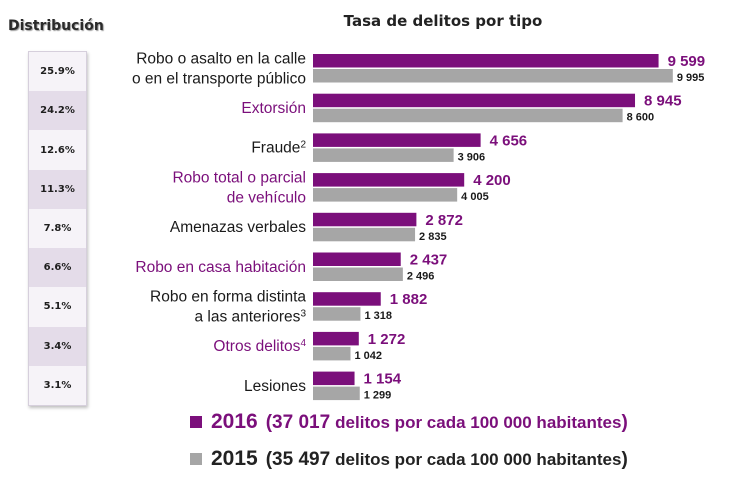  Describe the element at coordinates (57, 72) in the screenshot. I see `distribution-value-0: 25.9%` at that location.